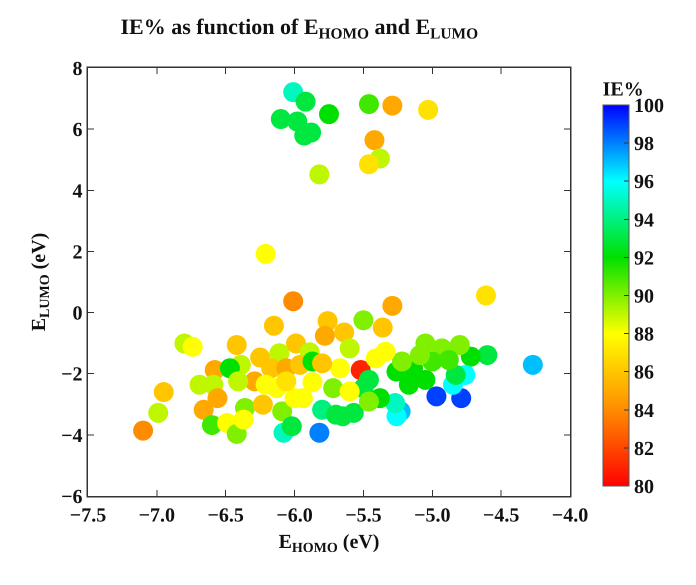 The width and height of the screenshot is (696, 585). Describe the element at coordinates (294, 515) in the screenshot. I see `x-tick-label: −6.0` at that location.